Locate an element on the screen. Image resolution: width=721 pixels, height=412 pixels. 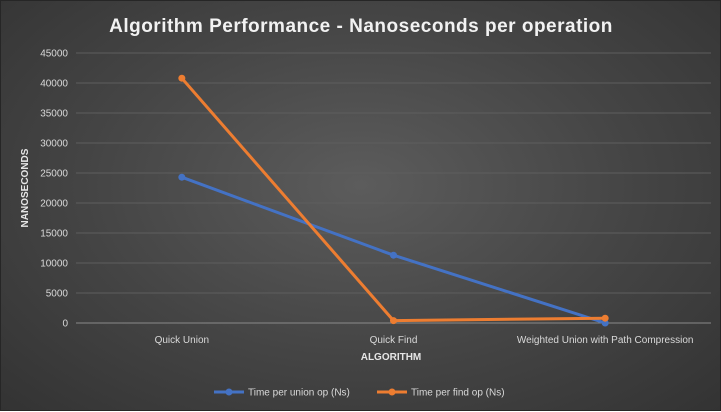
y-tick-label: 25000 is located at coordinates (54, 174).